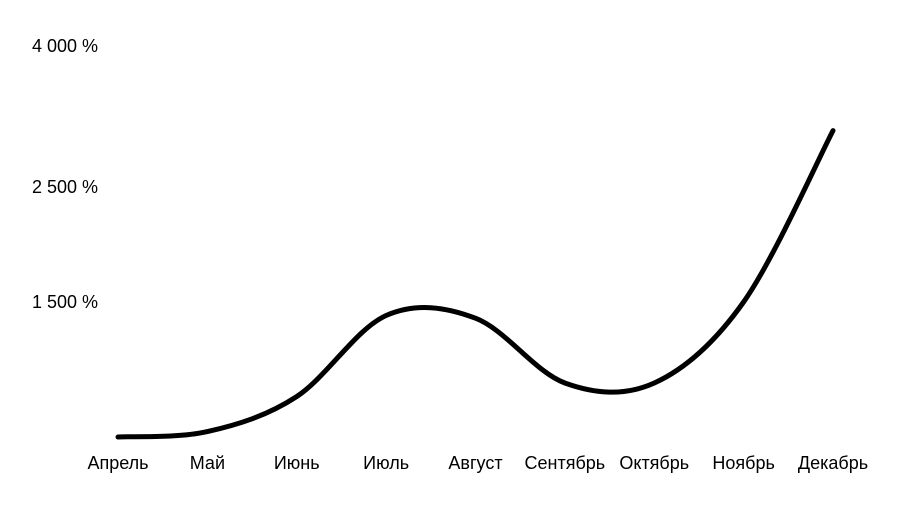 This screenshot has height=519, width=900. Describe the element at coordinates (833, 463) in the screenshot. I see `x-tick-label: Декабрь` at that location.